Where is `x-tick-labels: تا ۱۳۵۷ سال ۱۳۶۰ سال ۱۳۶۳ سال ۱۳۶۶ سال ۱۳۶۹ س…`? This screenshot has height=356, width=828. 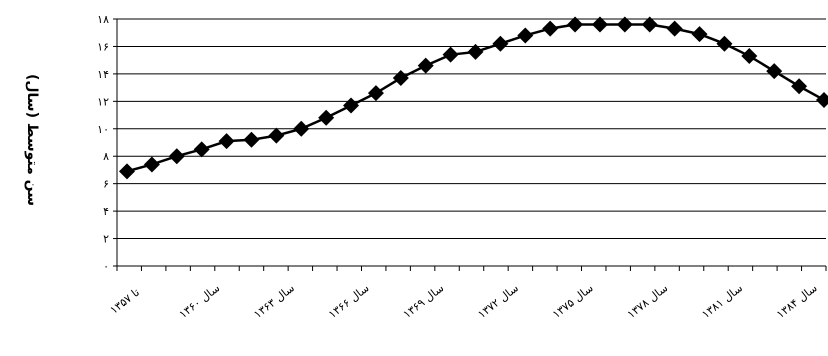
x-tick-labels: تا ۱۳۵۷ سال ۱۳۶۰ سال ۱۳۶۳ سال ۱۳۶۶ سال ۱۳۶۹ س… is located at coordinates (464, 301).